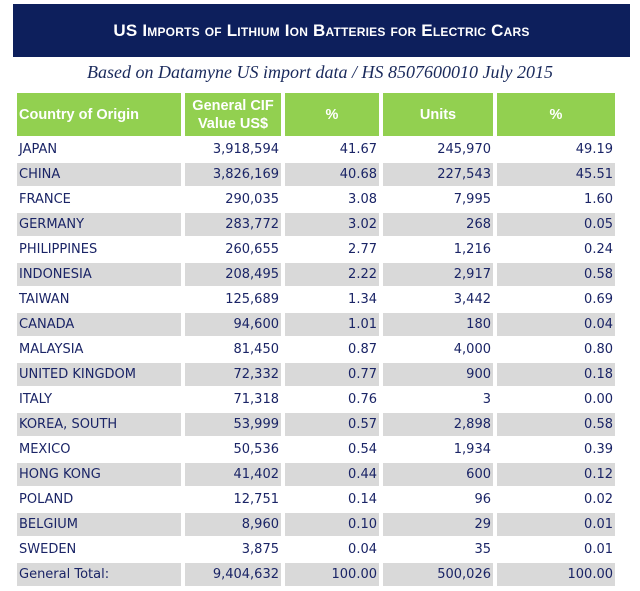 The width and height of the screenshot is (640, 591). I want to click on cell-country: POLAND, so click(46, 499).